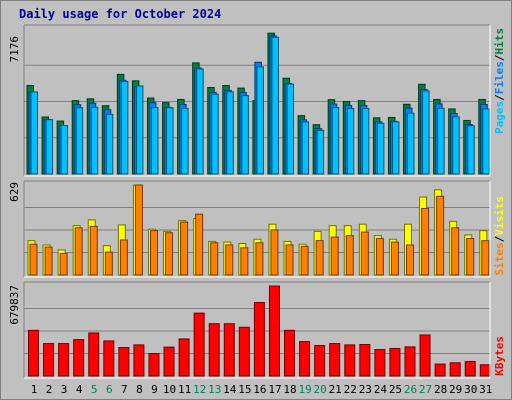 The width and height of the screenshot is (512, 400). Describe the element at coordinates (381, 389) in the screenshot. I see `x-tick-label: 24` at that location.